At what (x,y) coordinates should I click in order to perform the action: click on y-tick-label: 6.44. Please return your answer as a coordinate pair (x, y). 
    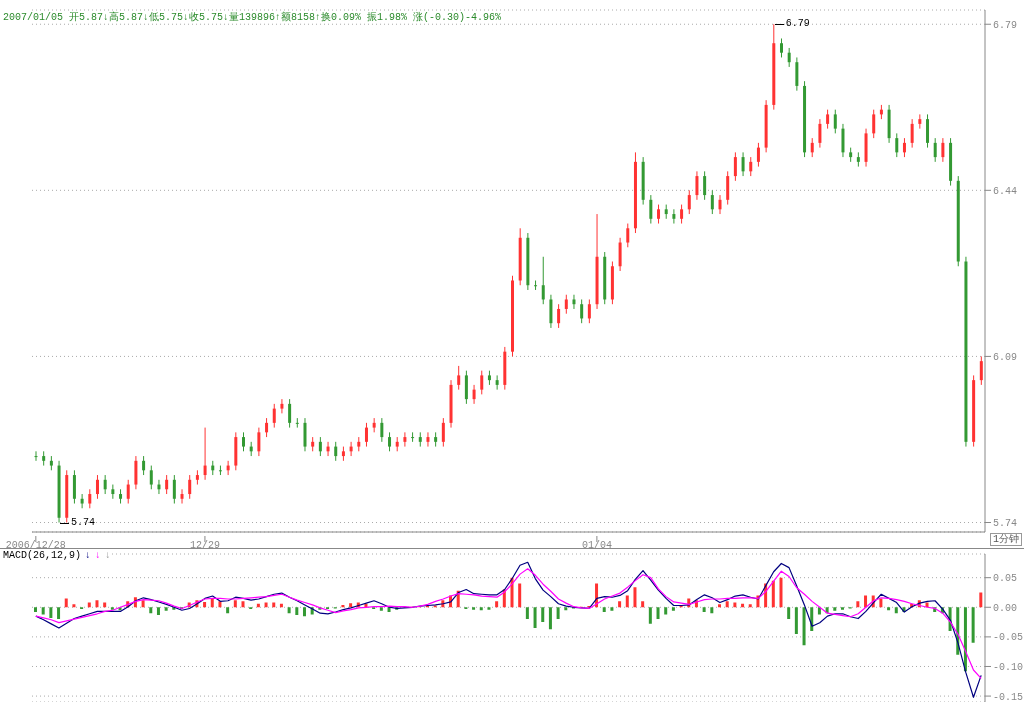
    Looking at the image, I should click on (1005, 191).